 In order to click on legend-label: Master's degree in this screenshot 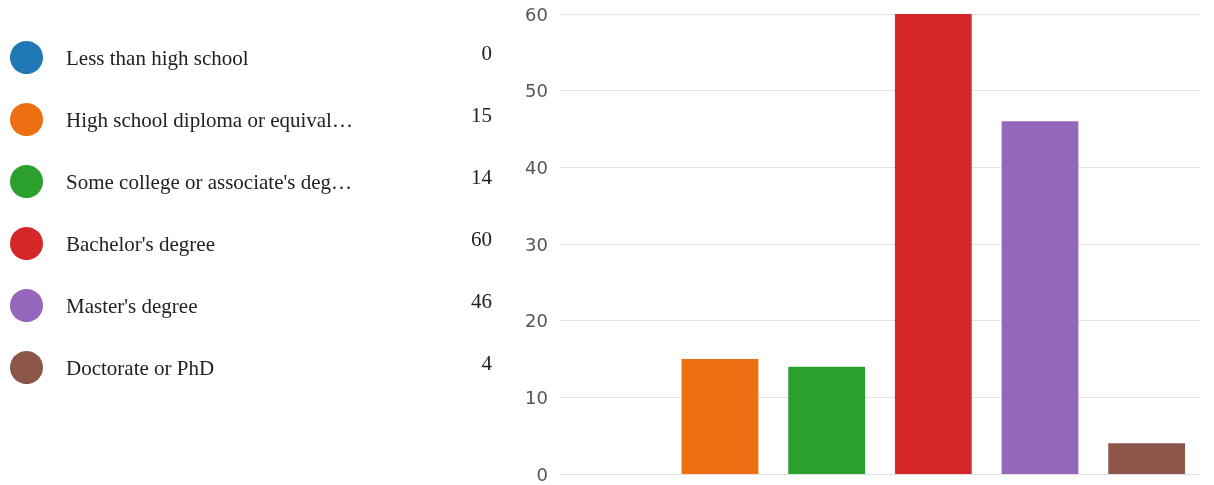, I will do `click(132, 305)`.